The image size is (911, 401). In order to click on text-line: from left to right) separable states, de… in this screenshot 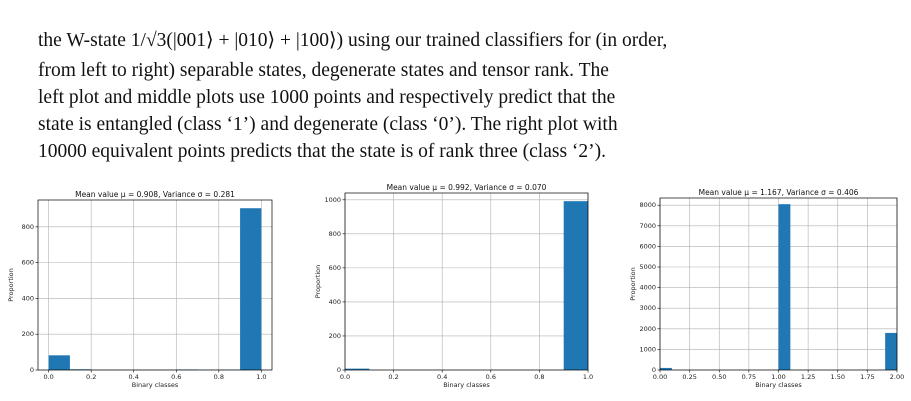, I will do `click(323, 70)`.